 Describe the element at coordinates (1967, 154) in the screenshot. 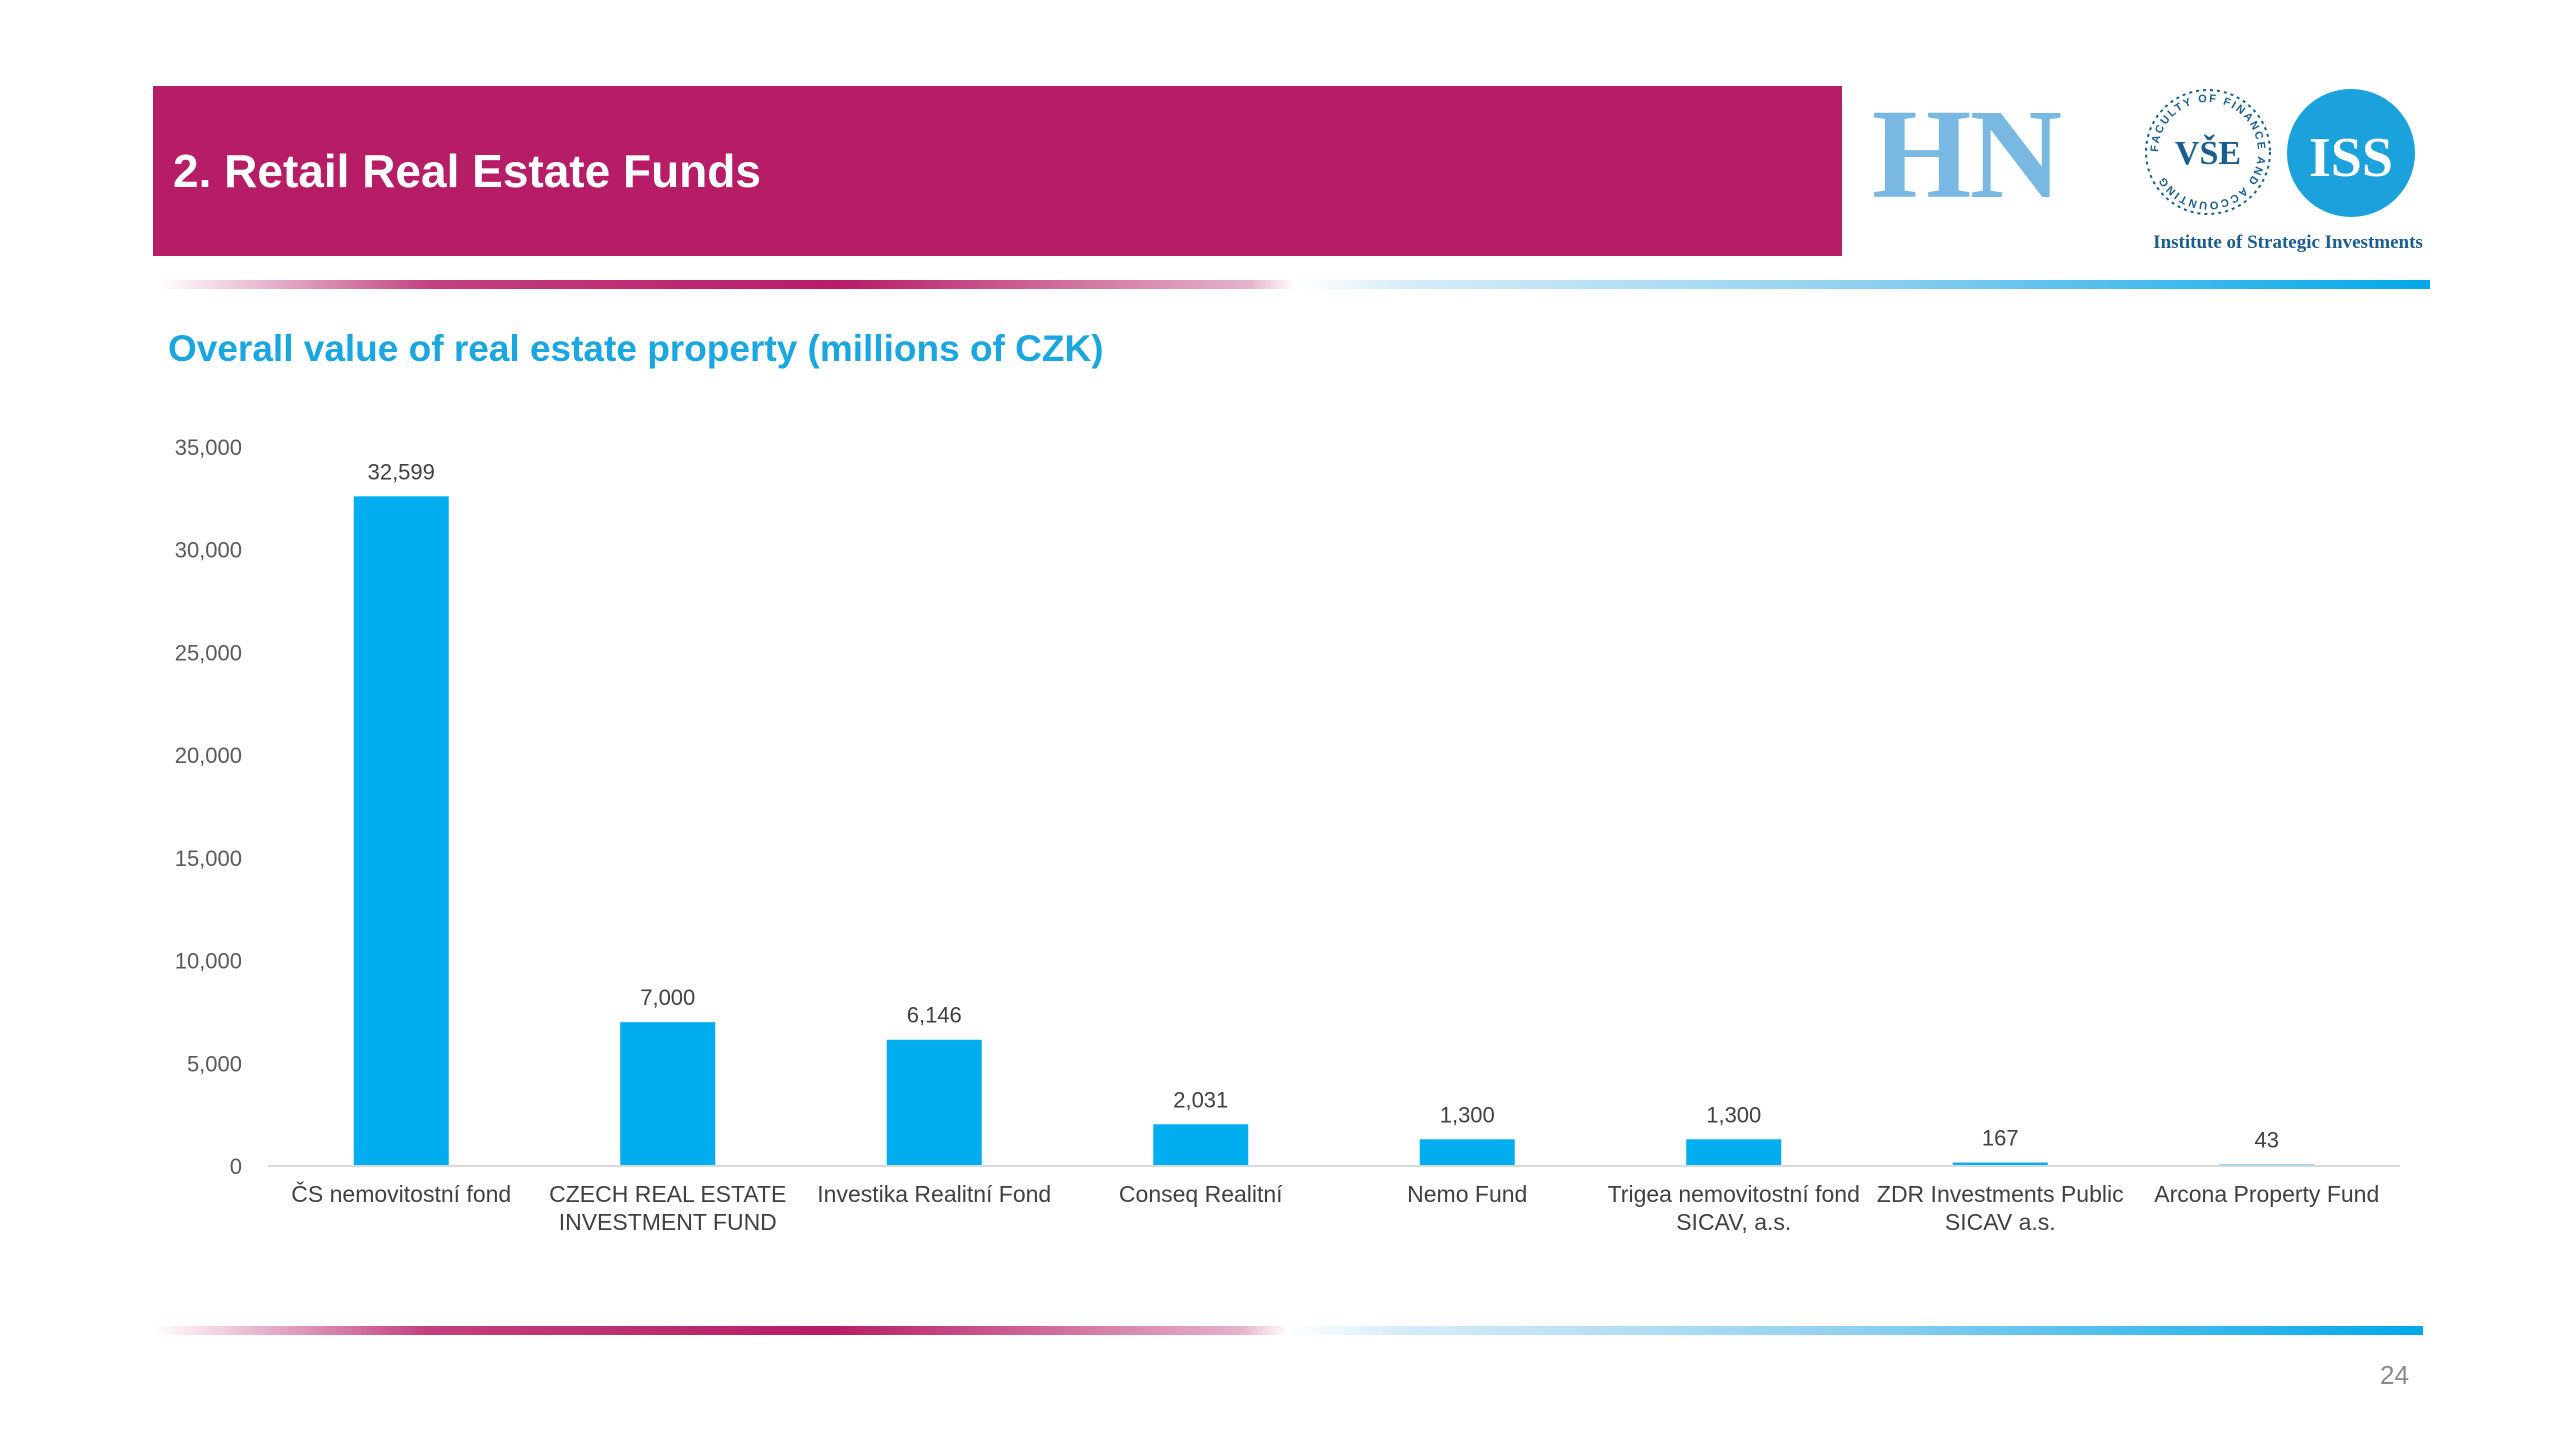

I see `hn-logo: HN` at that location.